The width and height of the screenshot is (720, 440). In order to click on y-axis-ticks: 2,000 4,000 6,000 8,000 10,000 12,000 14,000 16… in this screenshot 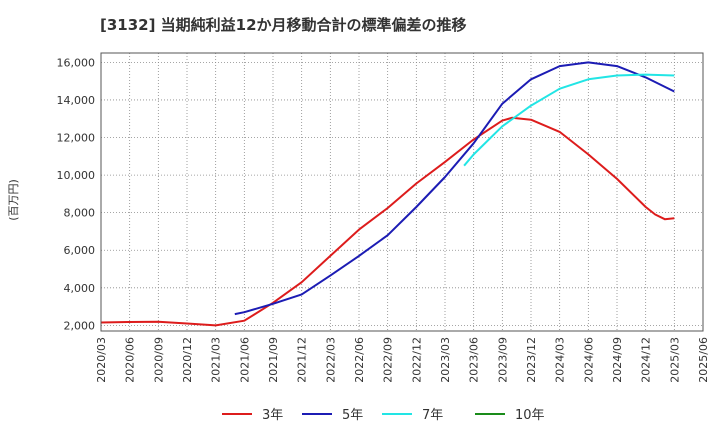, I will do `click(76, 194)`.